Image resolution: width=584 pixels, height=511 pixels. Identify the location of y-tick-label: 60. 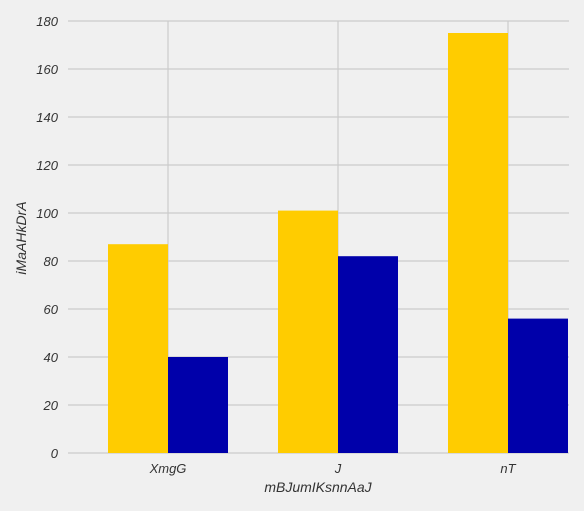
(51, 309).